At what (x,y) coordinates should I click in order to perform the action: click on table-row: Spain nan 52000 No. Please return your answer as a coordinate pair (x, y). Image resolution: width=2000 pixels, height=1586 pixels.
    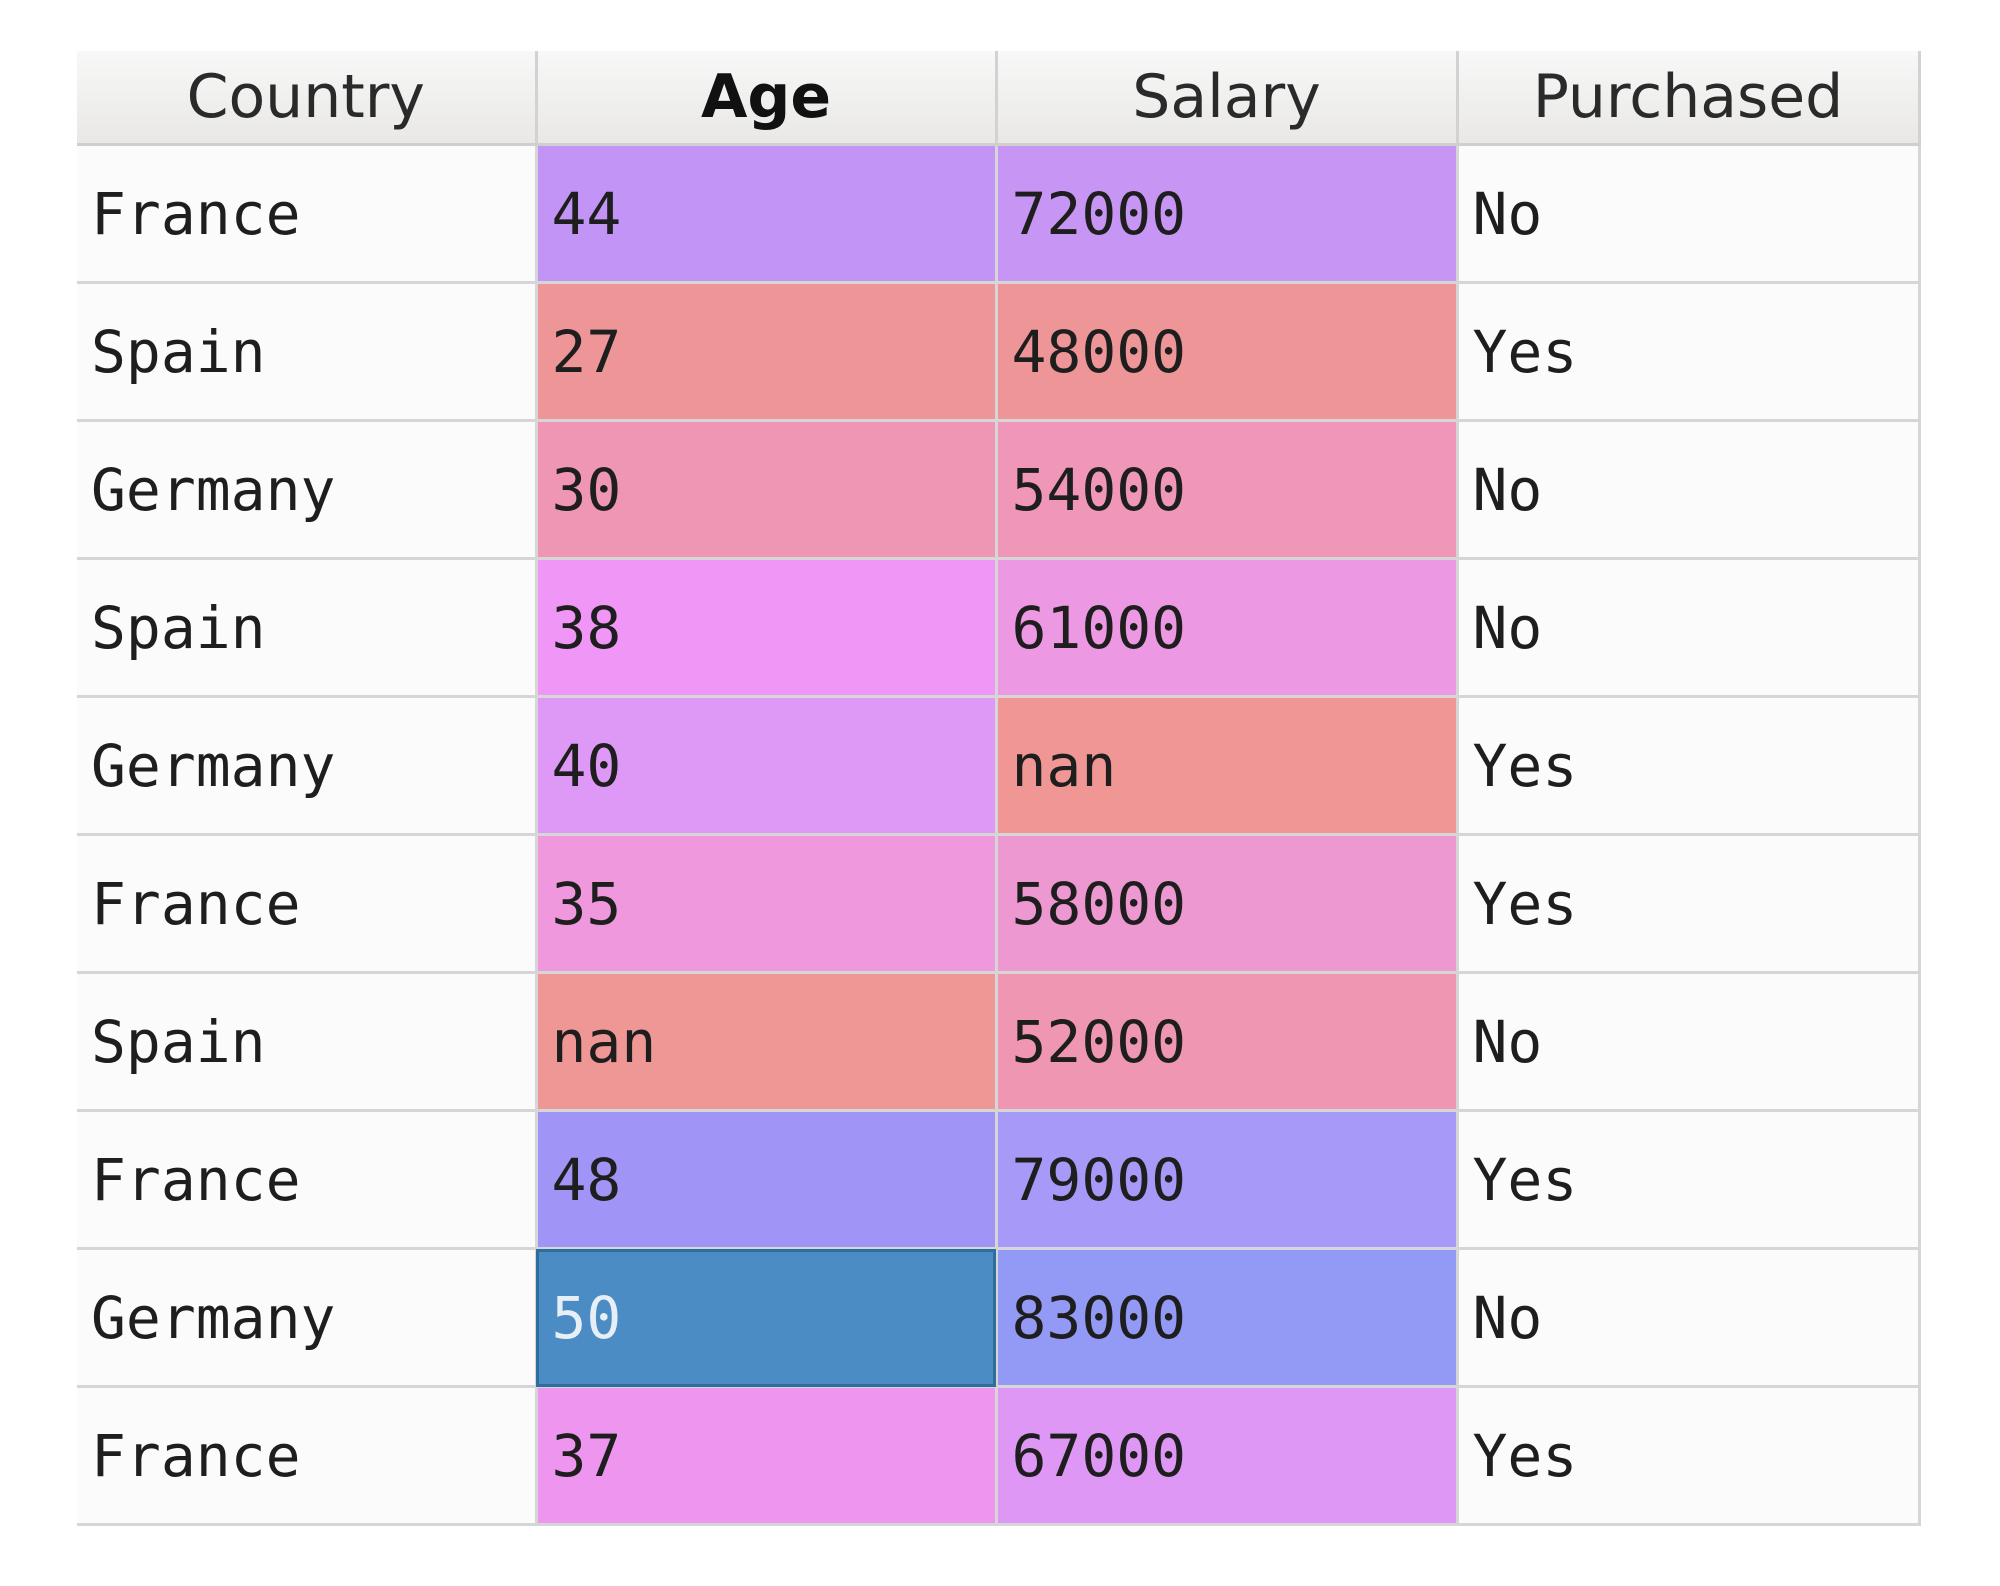
    Looking at the image, I should click on (999, 1042).